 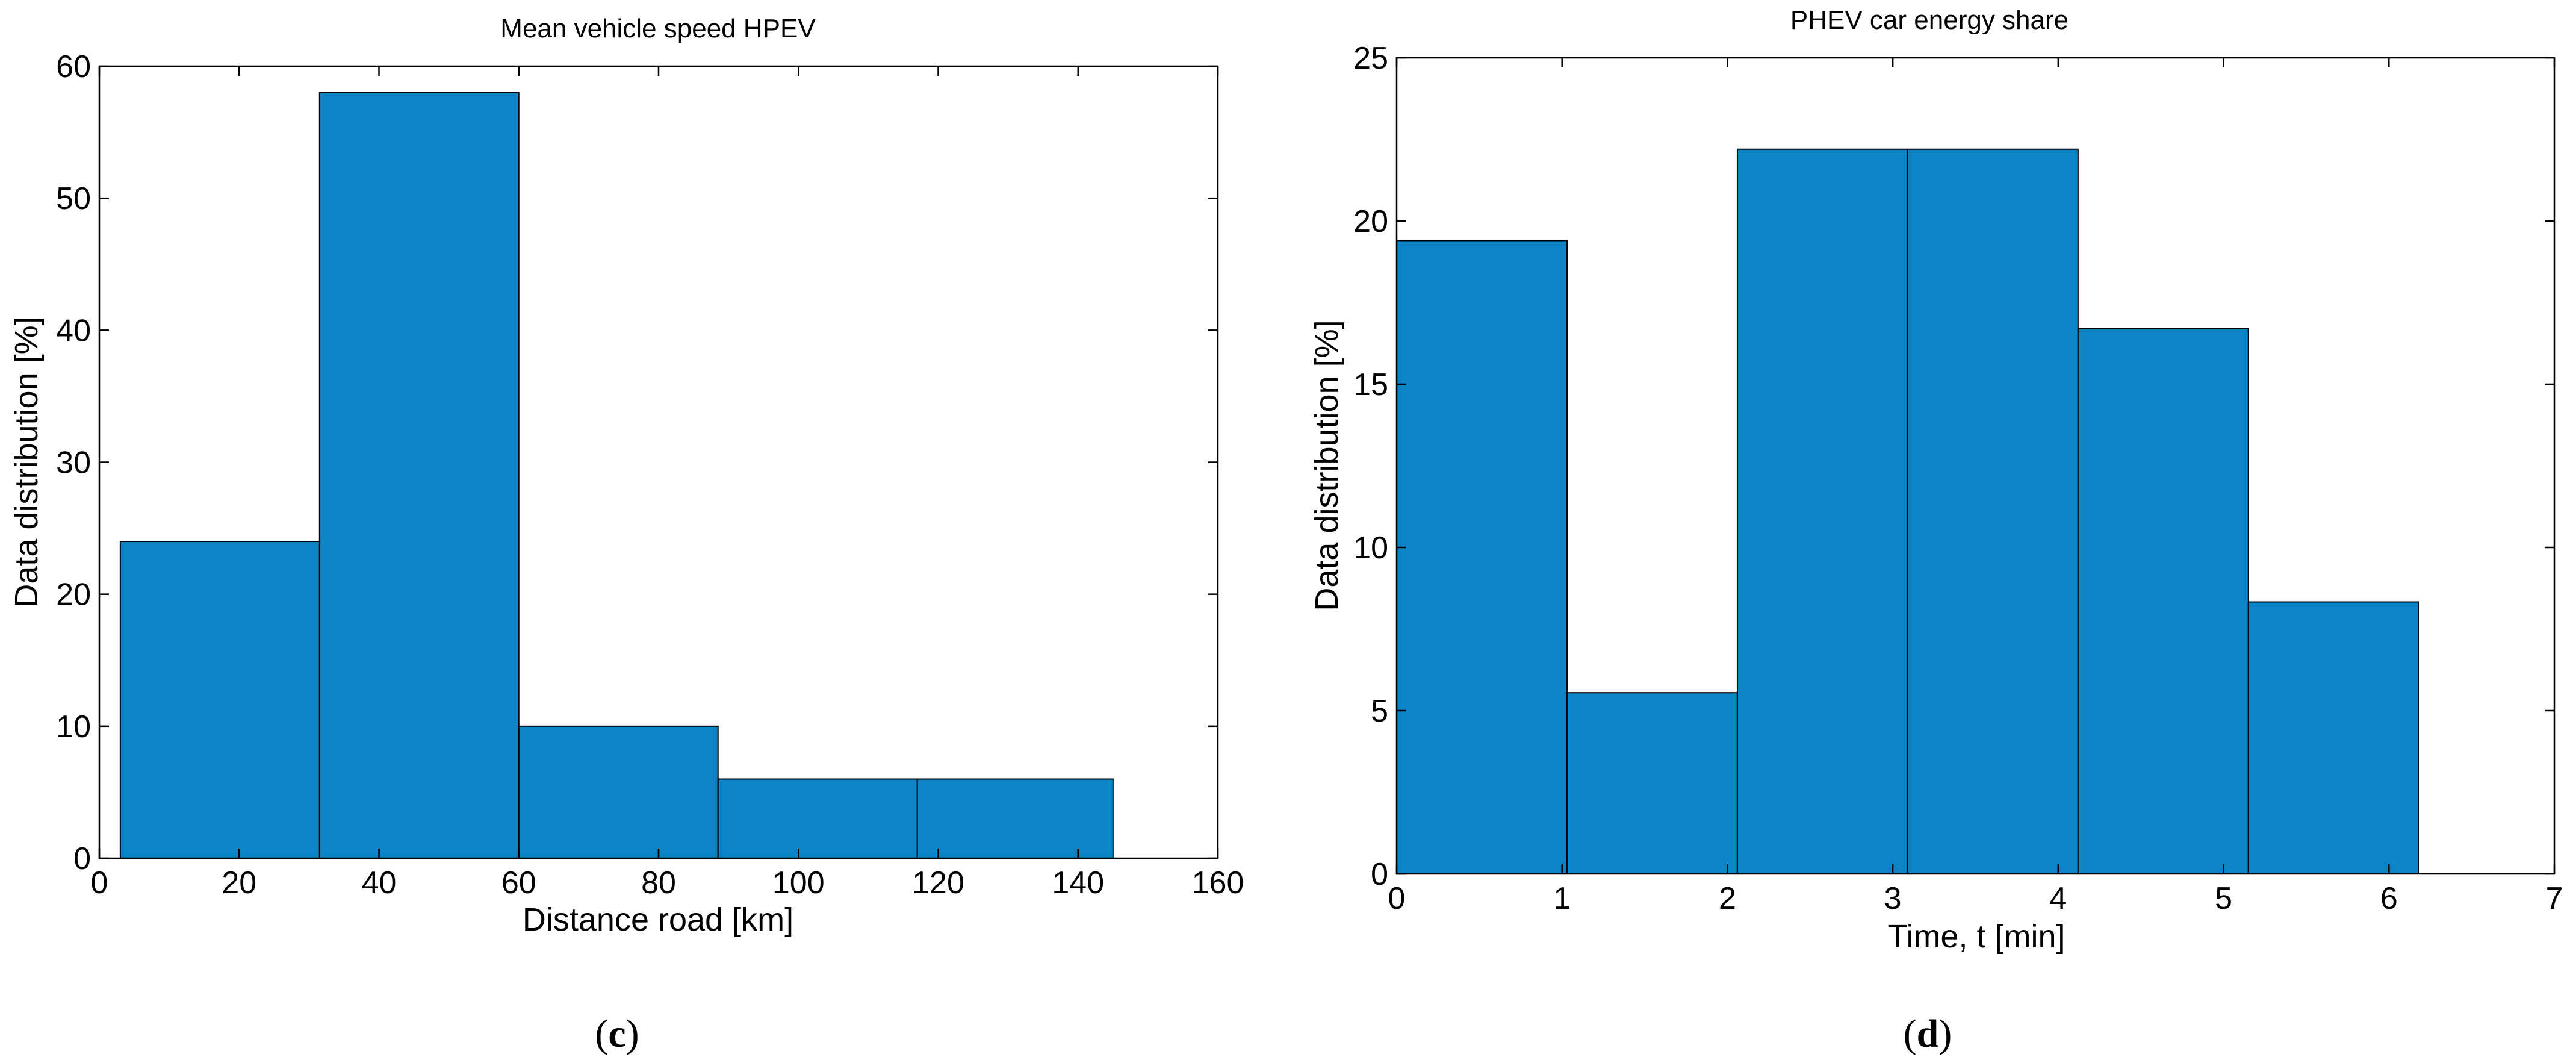 I want to click on chart-d-y-tick-label: 20, so click(x=1370, y=221).